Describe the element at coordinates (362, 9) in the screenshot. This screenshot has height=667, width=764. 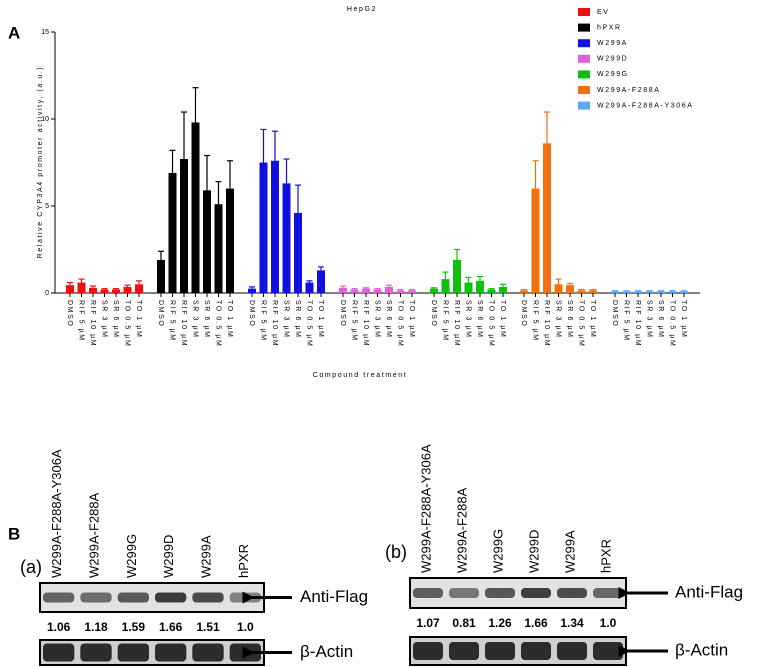
I see `chart-title: HepG2` at that location.